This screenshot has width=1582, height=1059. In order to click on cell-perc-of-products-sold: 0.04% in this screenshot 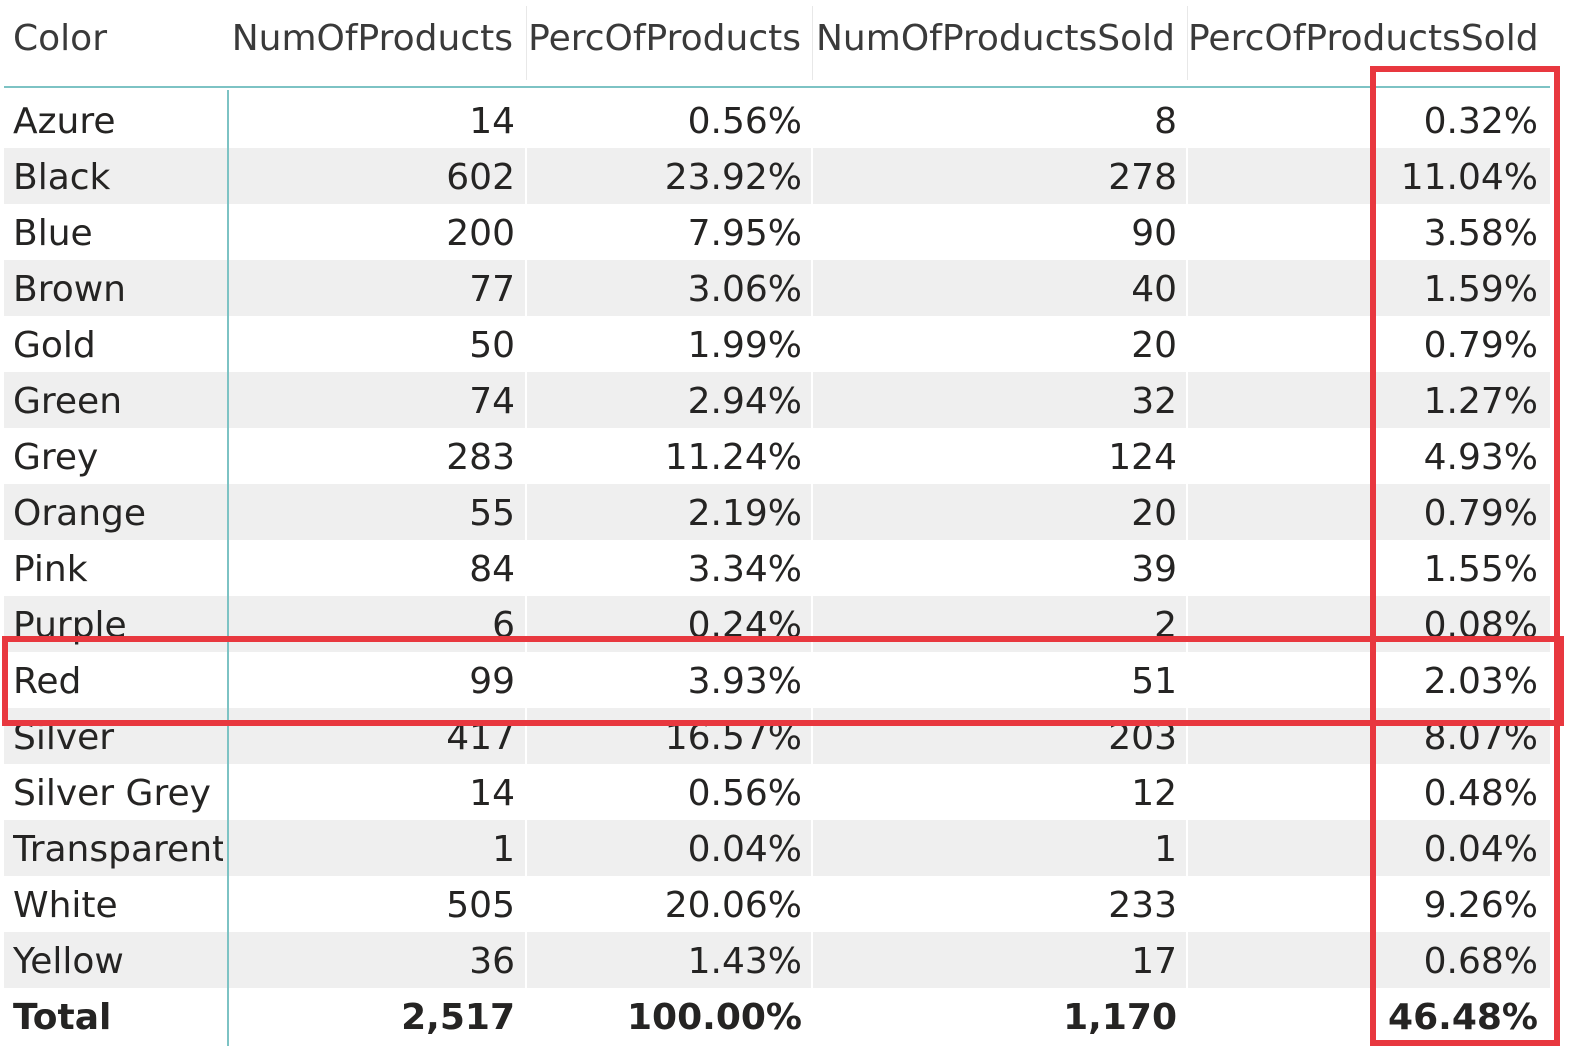, I will do `click(1480, 849)`.